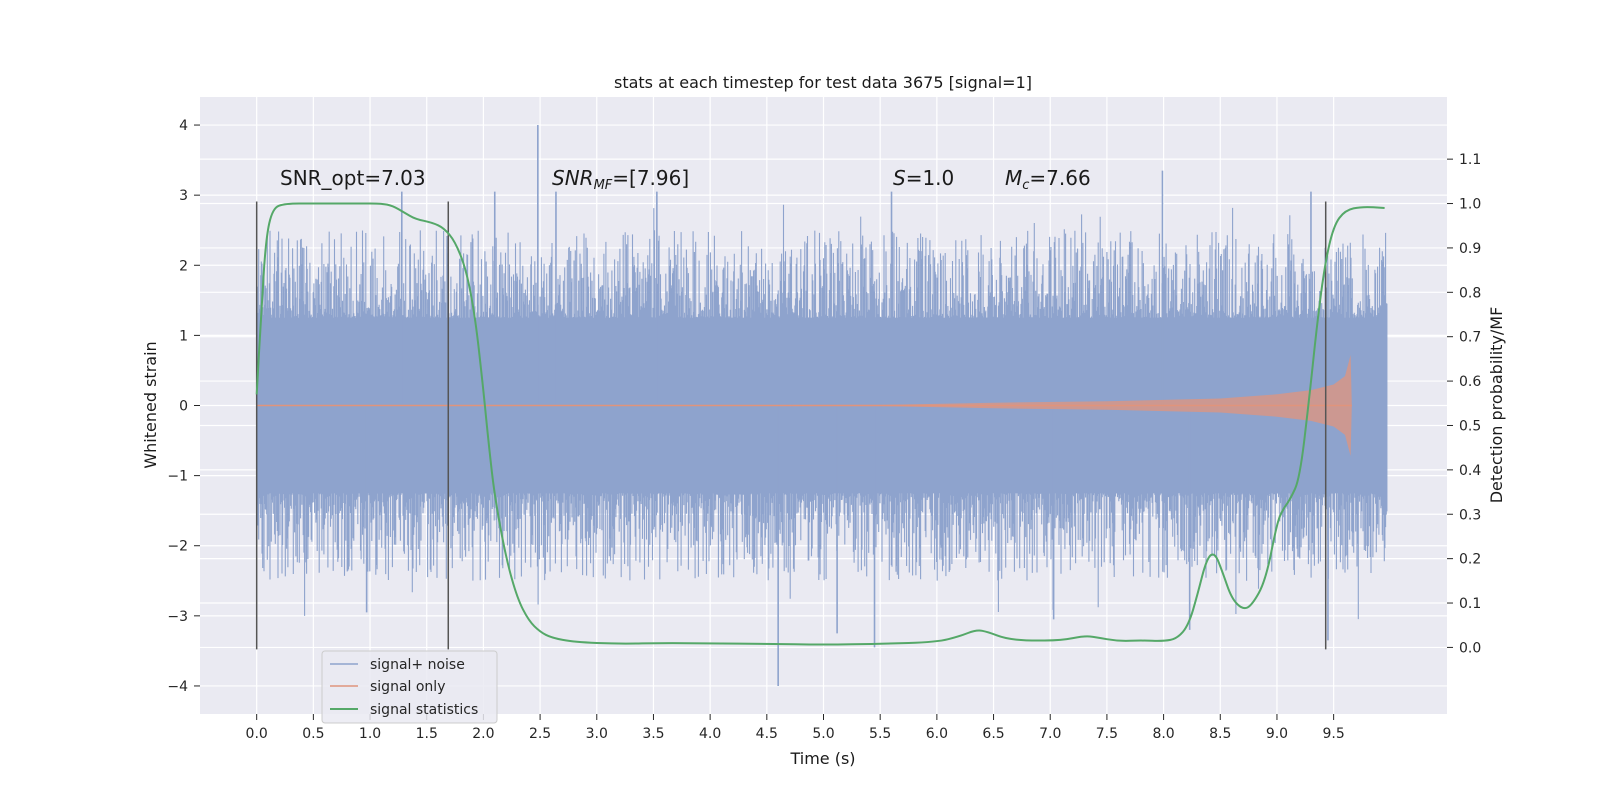 The width and height of the screenshot is (1600, 800). I want to click on legend-label-signal-only: signal only, so click(407, 687).